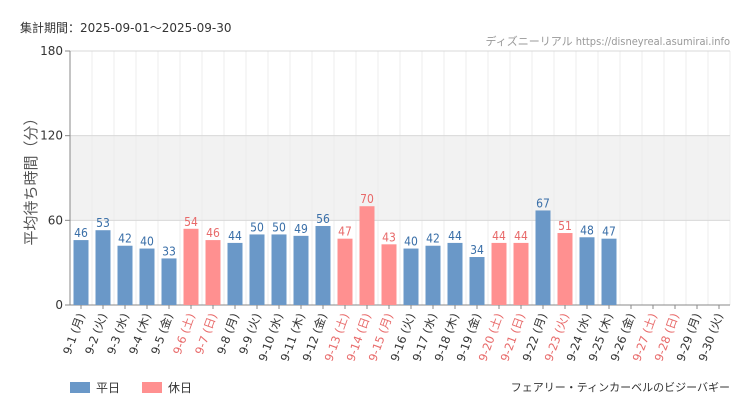  Describe the element at coordinates (301, 229) in the screenshot. I see `bar-value-label: 49` at that location.